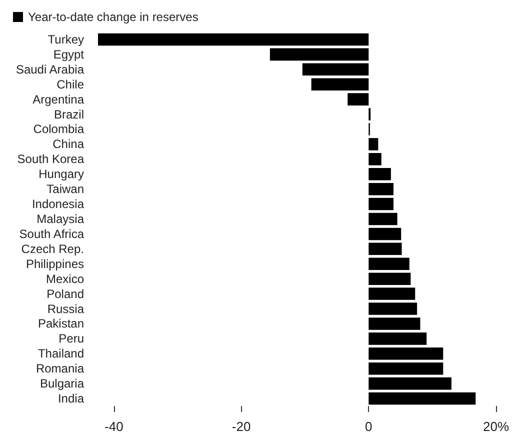  Describe the element at coordinates (61, 353) in the screenshot. I see `y-tick-label: Thailand` at that location.